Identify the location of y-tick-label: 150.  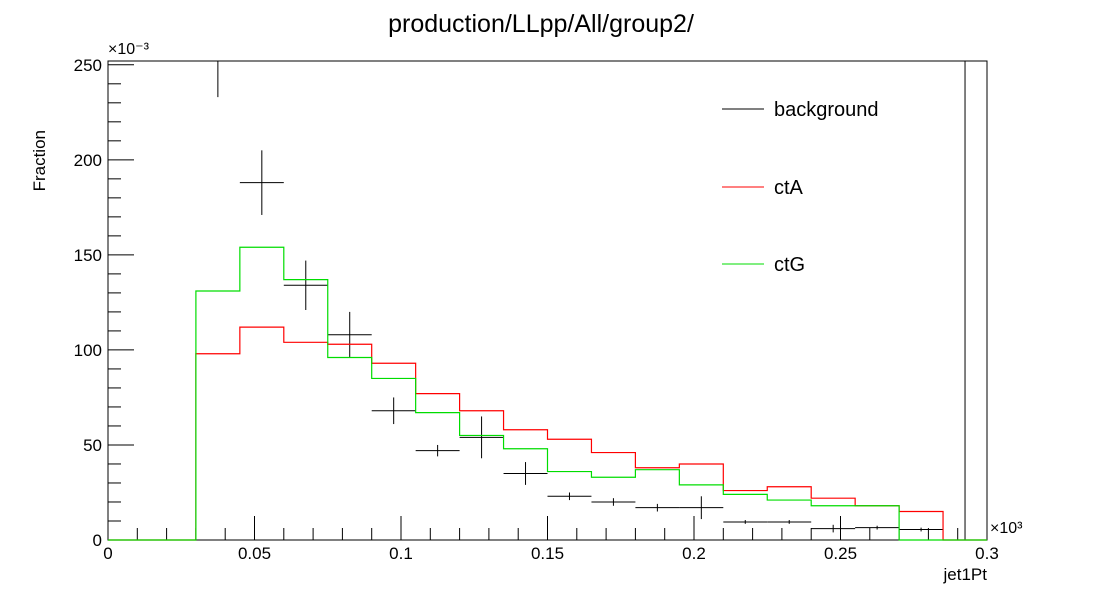
(88, 255).